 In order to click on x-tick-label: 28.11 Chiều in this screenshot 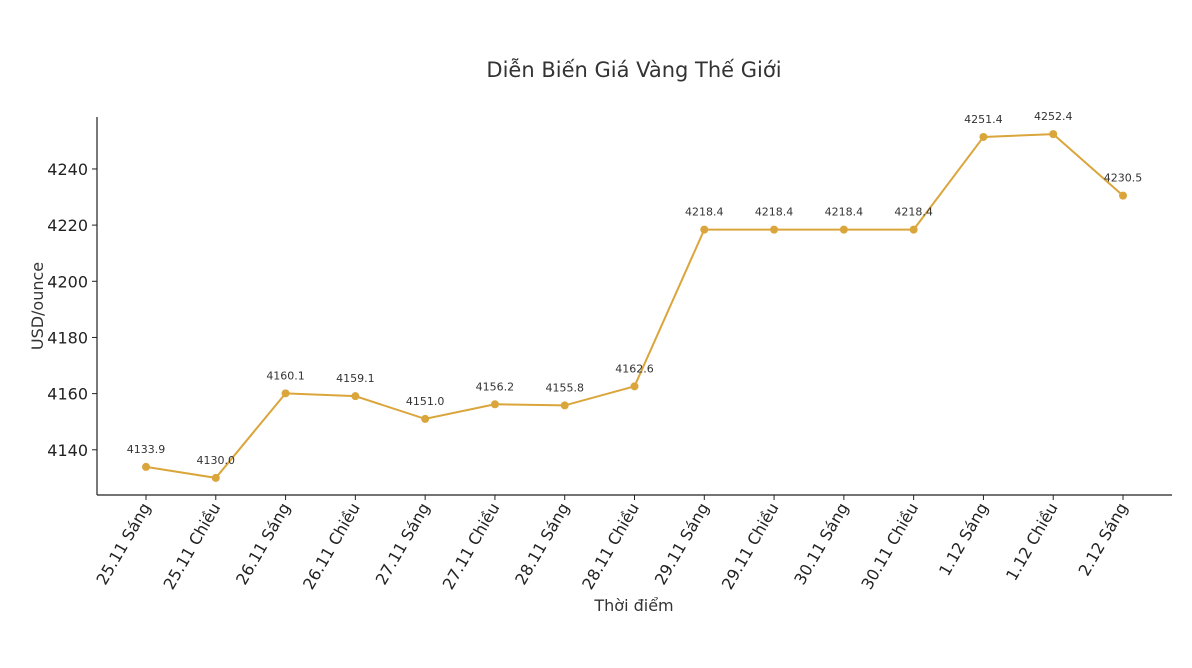, I will do `click(610, 546)`.